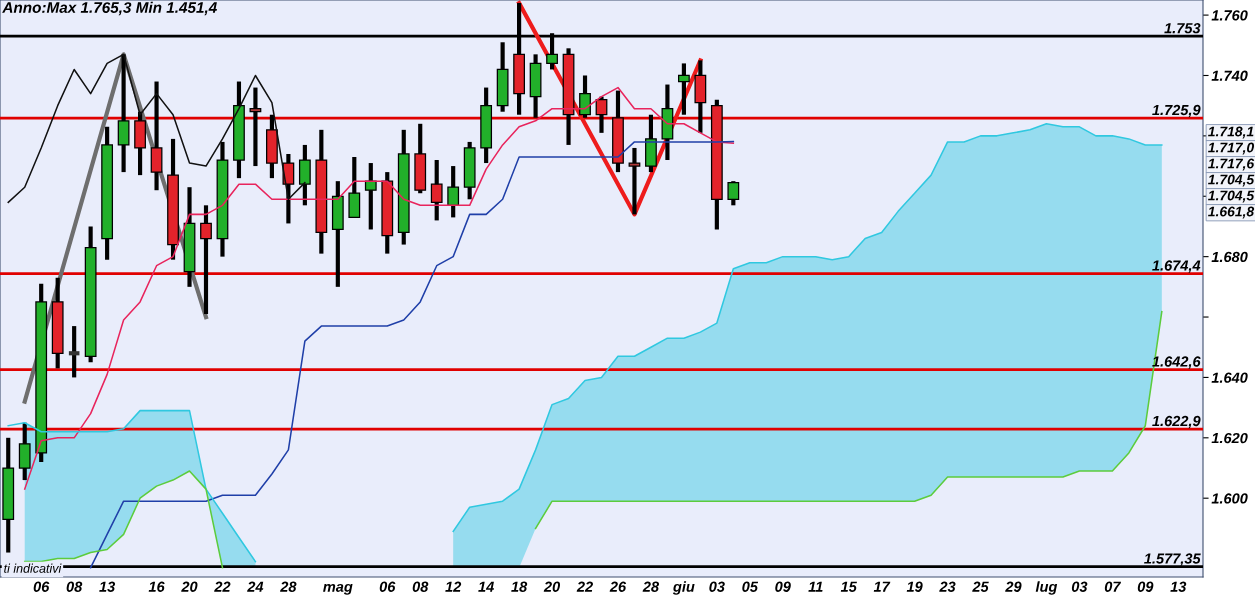 The image size is (1255, 601). I want to click on x-tick-label: 24, so click(255, 586).